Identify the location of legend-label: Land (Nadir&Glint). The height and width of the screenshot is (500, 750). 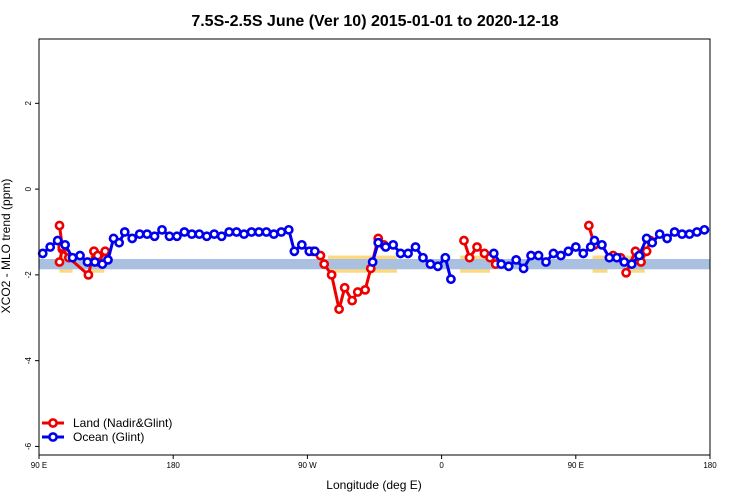
(122, 423).